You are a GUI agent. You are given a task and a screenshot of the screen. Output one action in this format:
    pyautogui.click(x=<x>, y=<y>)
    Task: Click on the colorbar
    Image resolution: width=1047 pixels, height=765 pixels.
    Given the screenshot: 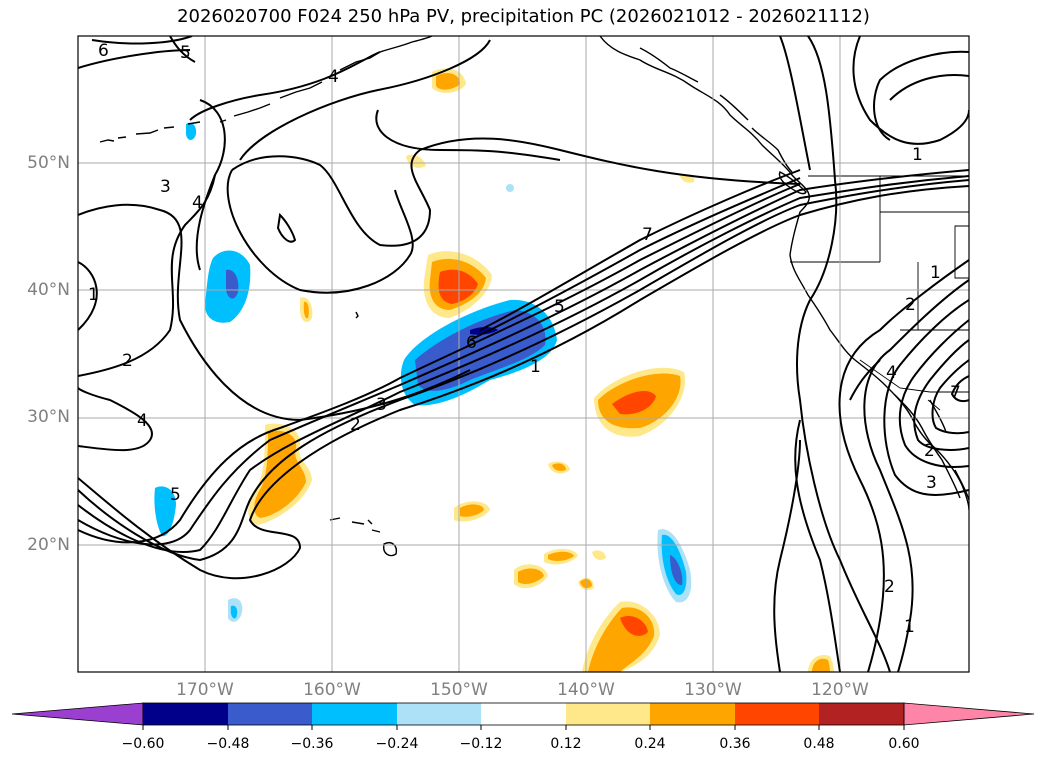 What is the action you would take?
    pyautogui.click(x=523, y=716)
    